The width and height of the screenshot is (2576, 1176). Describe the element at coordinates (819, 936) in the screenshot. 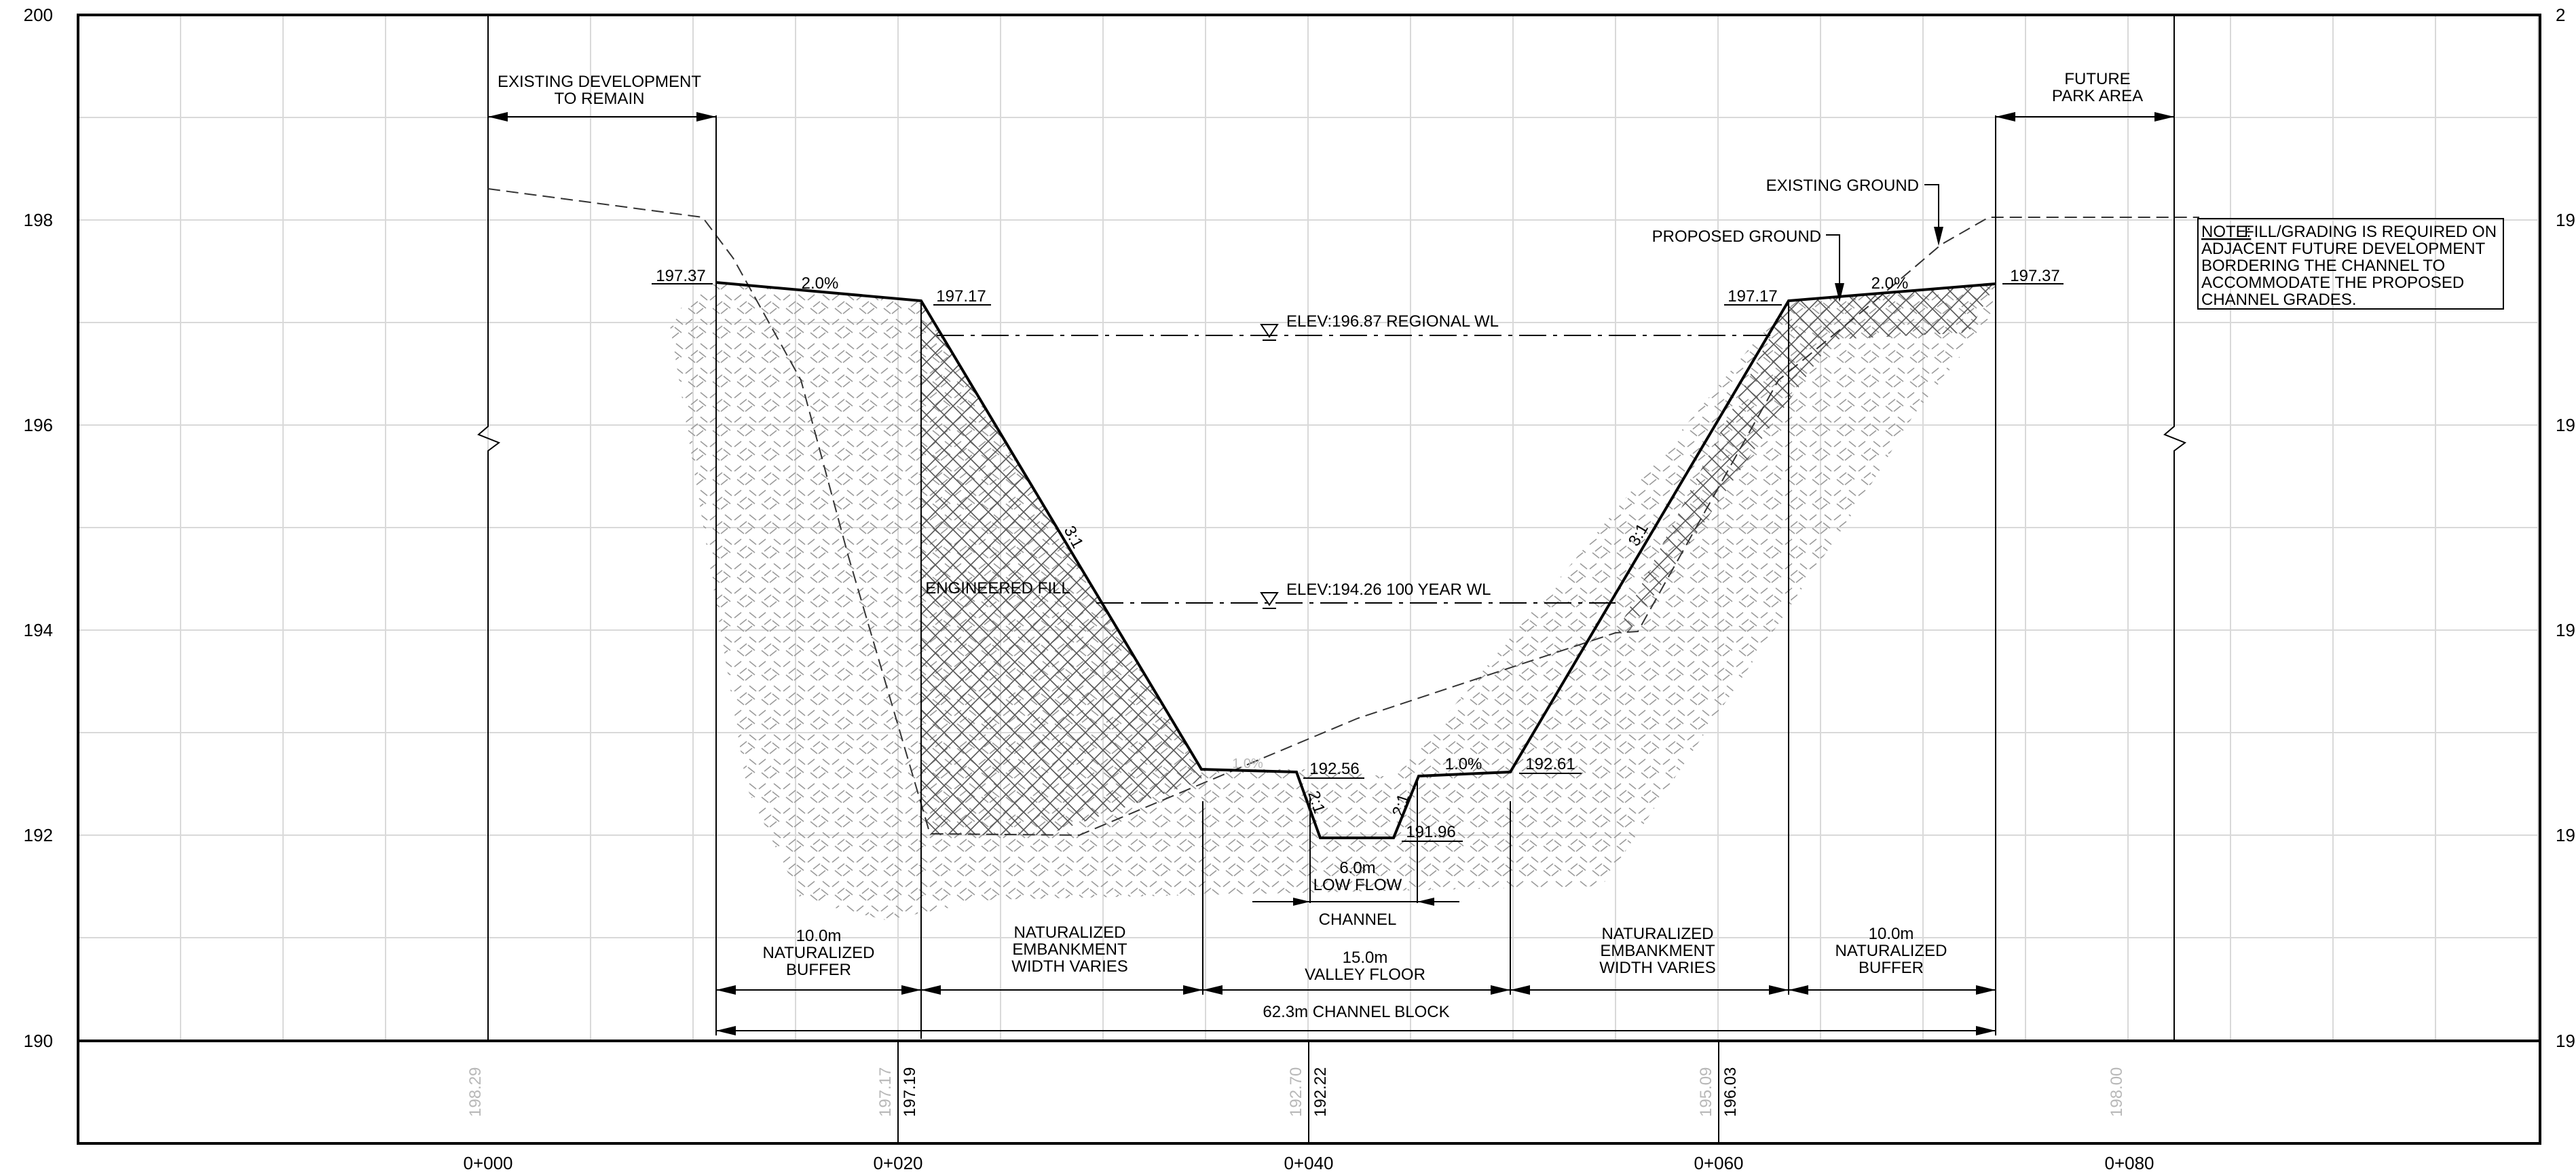

I see `left-buffer-width: 10.0m` at that location.